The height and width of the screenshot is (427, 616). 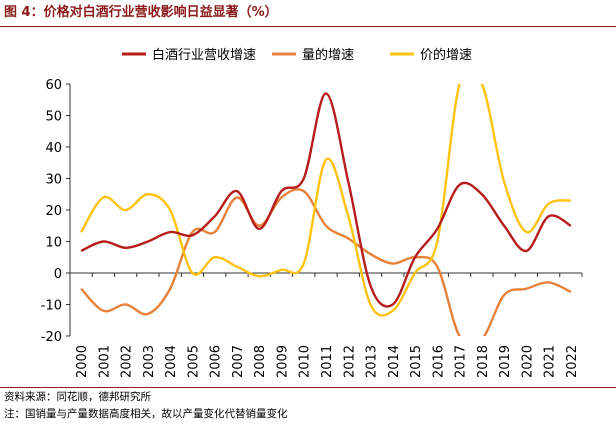 What do you see at coordinates (149, 361) in the screenshot?
I see `x-tick-label: 2003` at bounding box center [149, 361].